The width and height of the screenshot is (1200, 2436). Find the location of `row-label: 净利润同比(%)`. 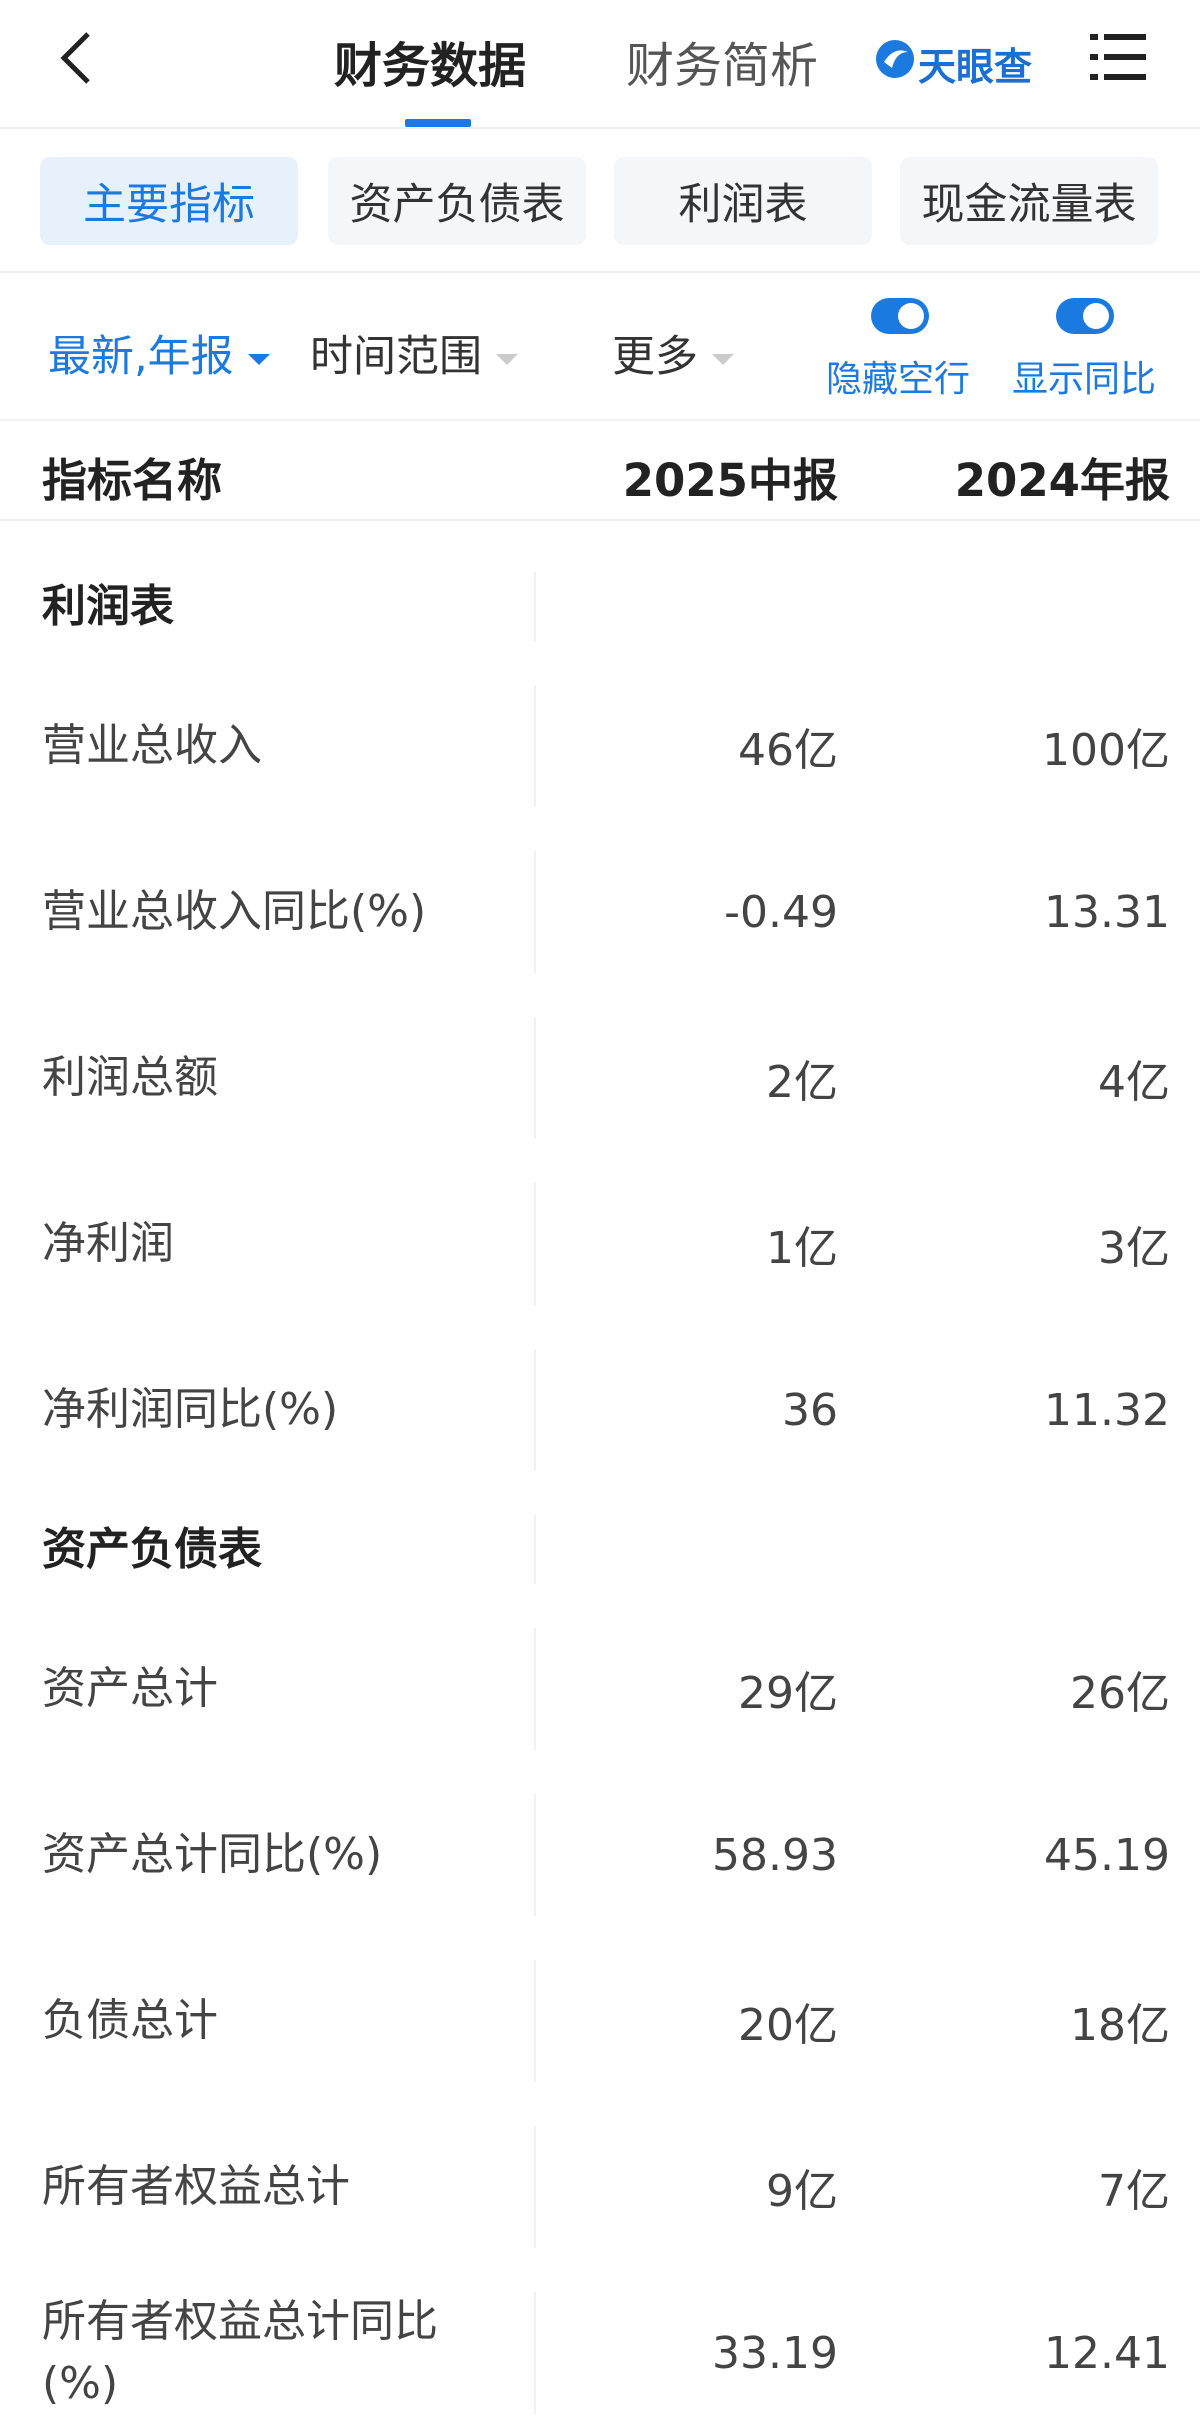

row-label: 净利润同比(%) is located at coordinates (190, 1410).